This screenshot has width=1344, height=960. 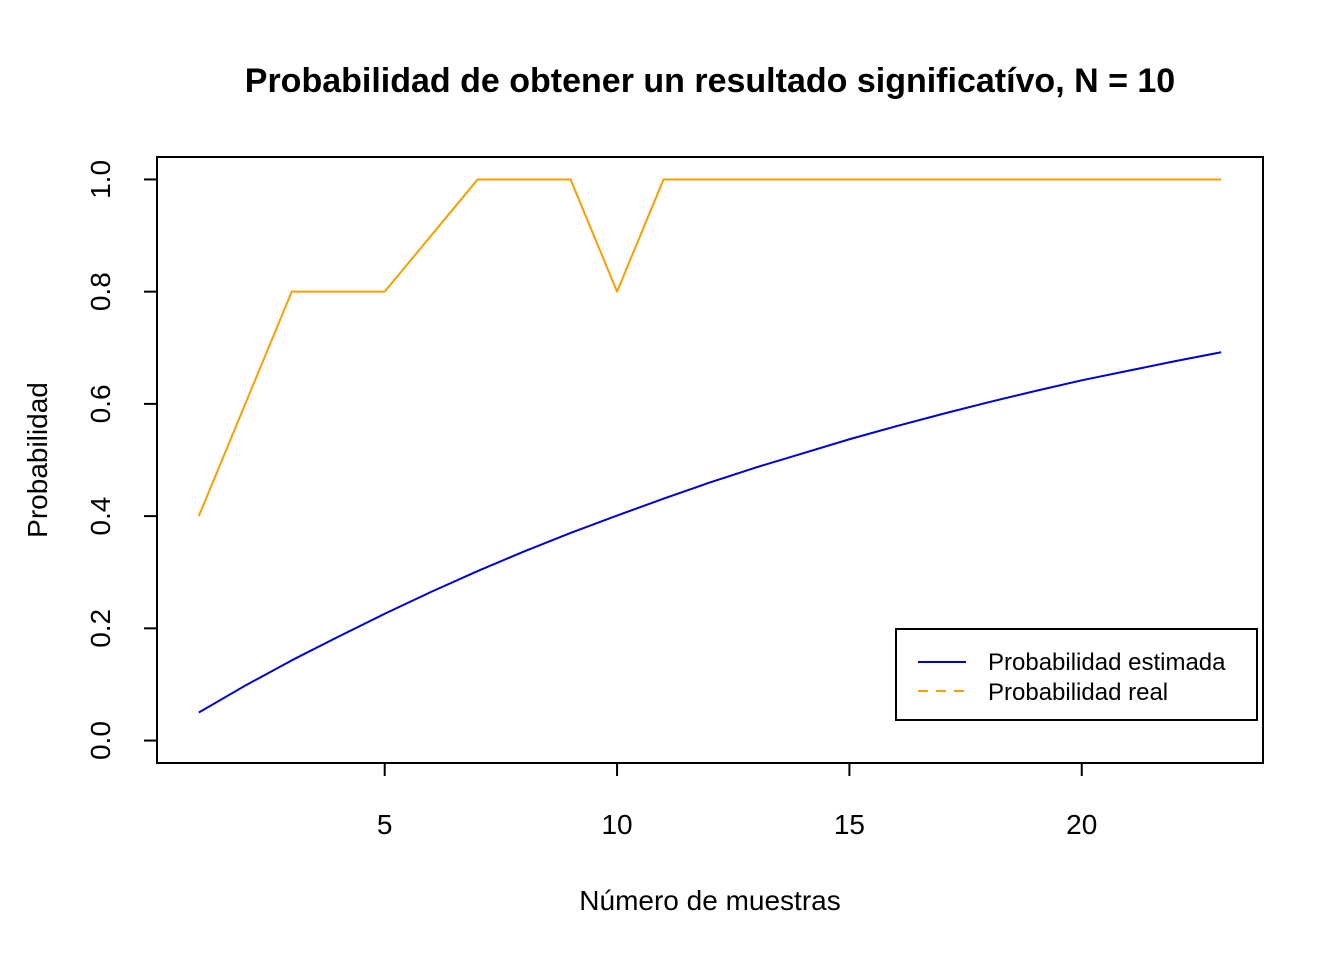 I want to click on x-axis: 5 10 15 20, so click(x=737, y=801).